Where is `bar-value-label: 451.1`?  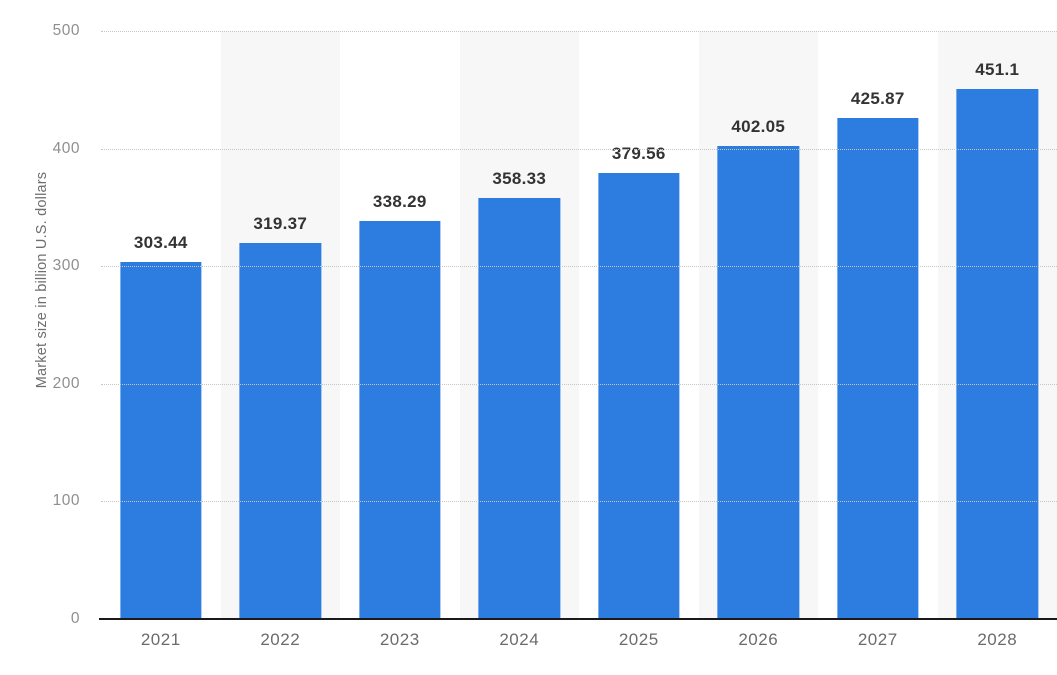
bar-value-label: 451.1 is located at coordinates (997, 69).